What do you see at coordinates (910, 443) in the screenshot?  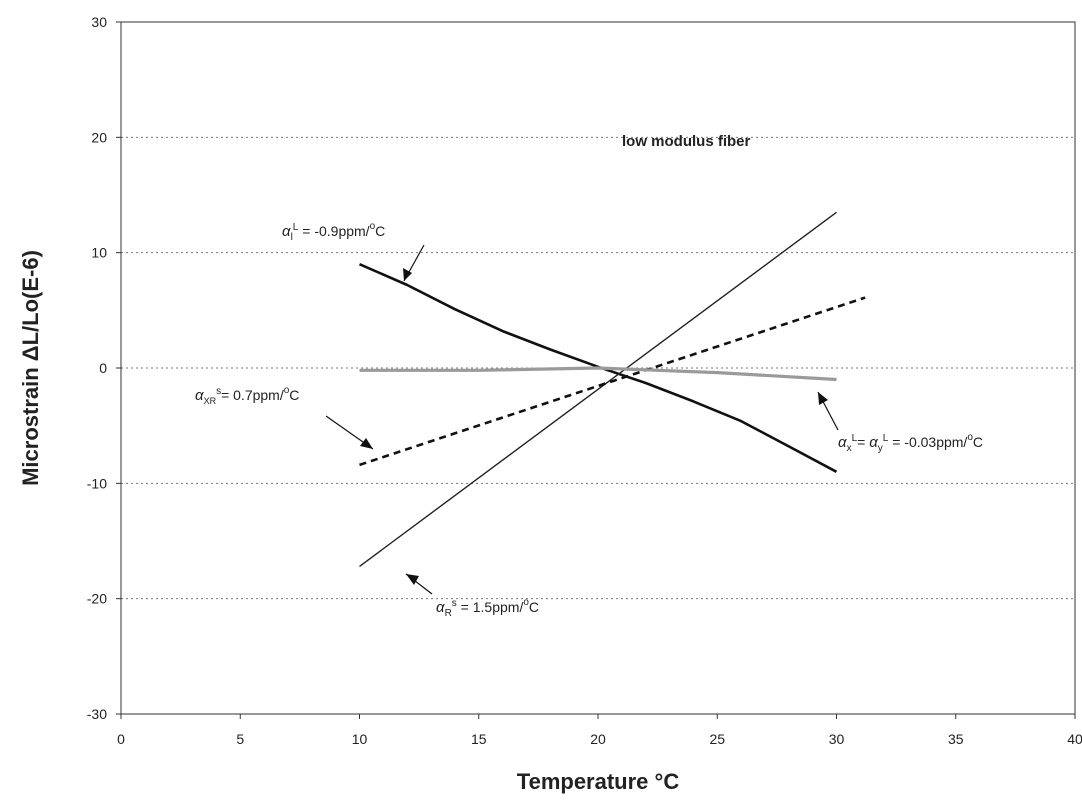 I see `annotation-alpha-xy-text: αxL= αyL = -0.03ppm/oC` at bounding box center [910, 443].